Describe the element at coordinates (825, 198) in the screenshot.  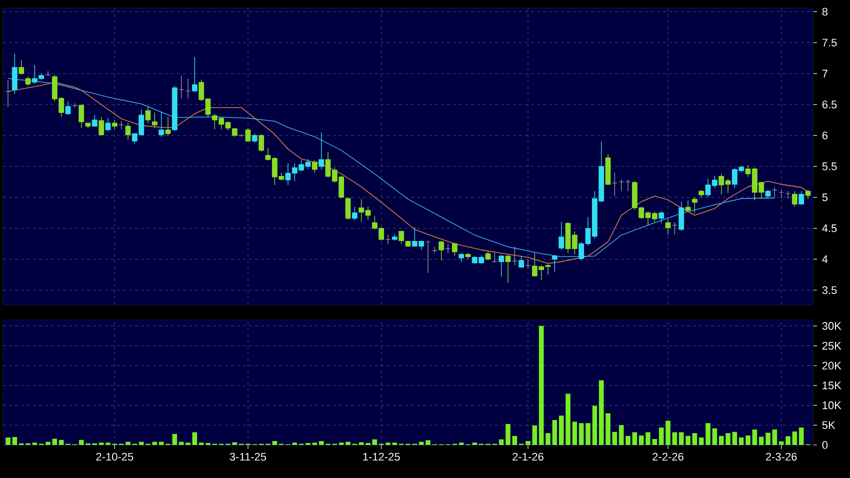
I see `y-tick-label: 5` at that location.